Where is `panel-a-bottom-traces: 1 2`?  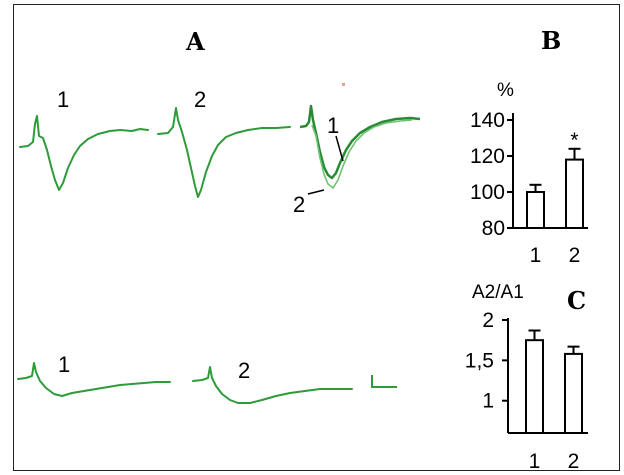
panel-a-bottom-traces: 1 2 is located at coordinates (207, 378).